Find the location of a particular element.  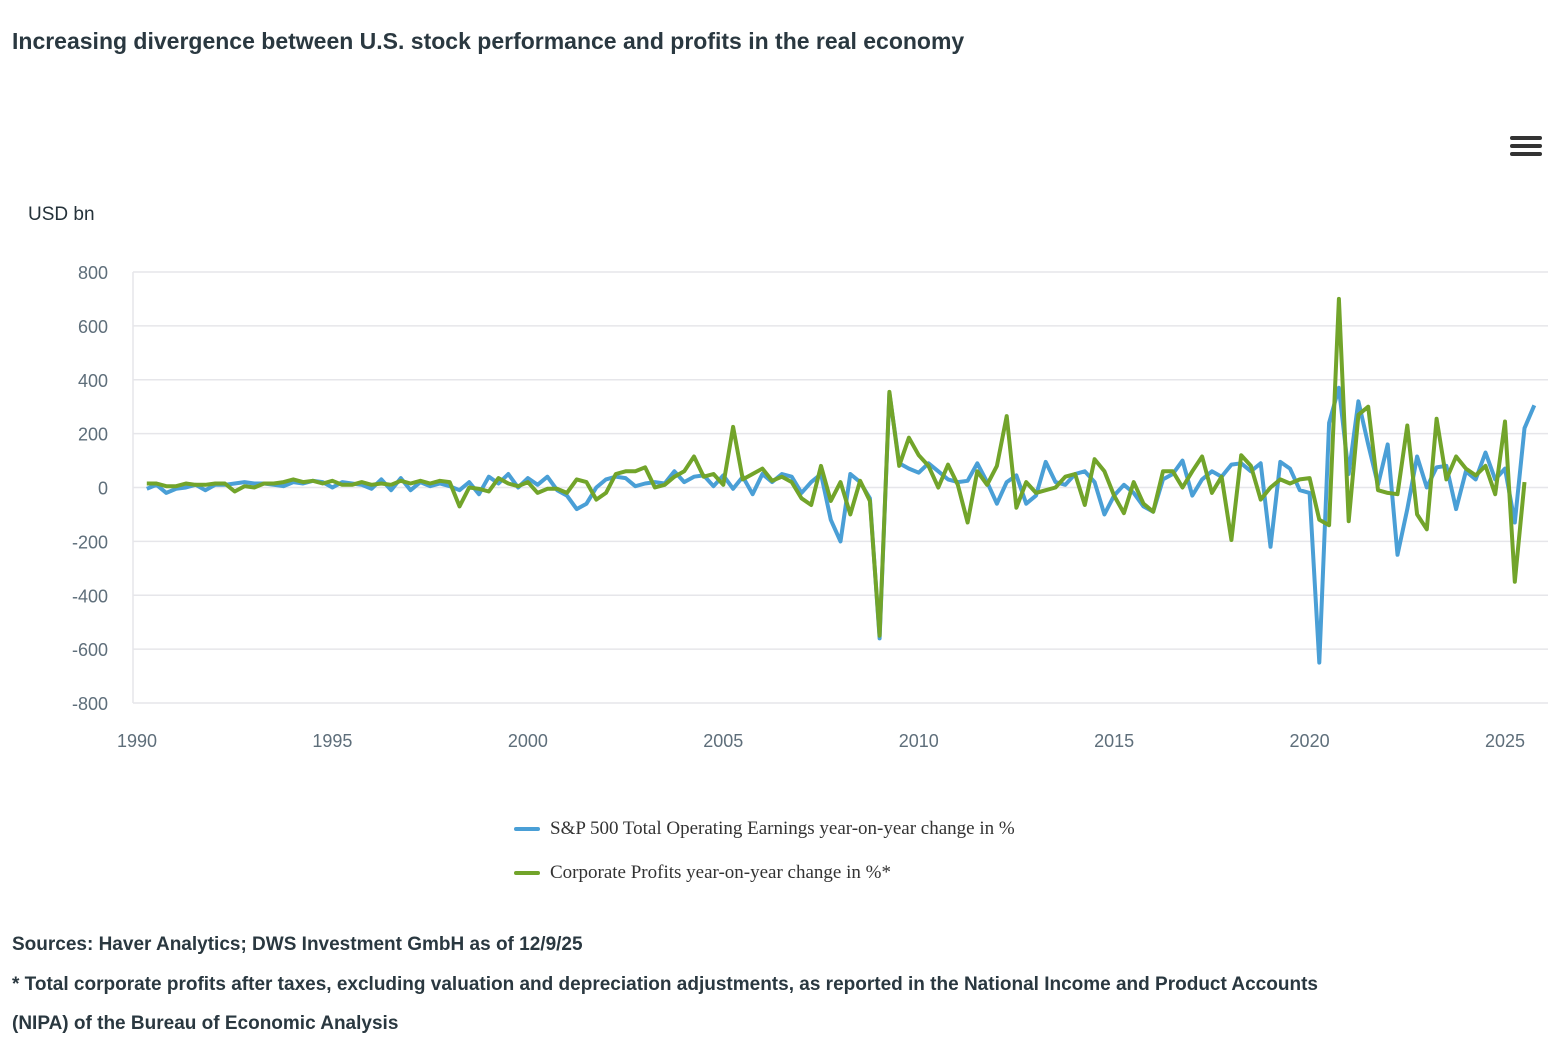

y-tick-label: -800 is located at coordinates (90, 704).